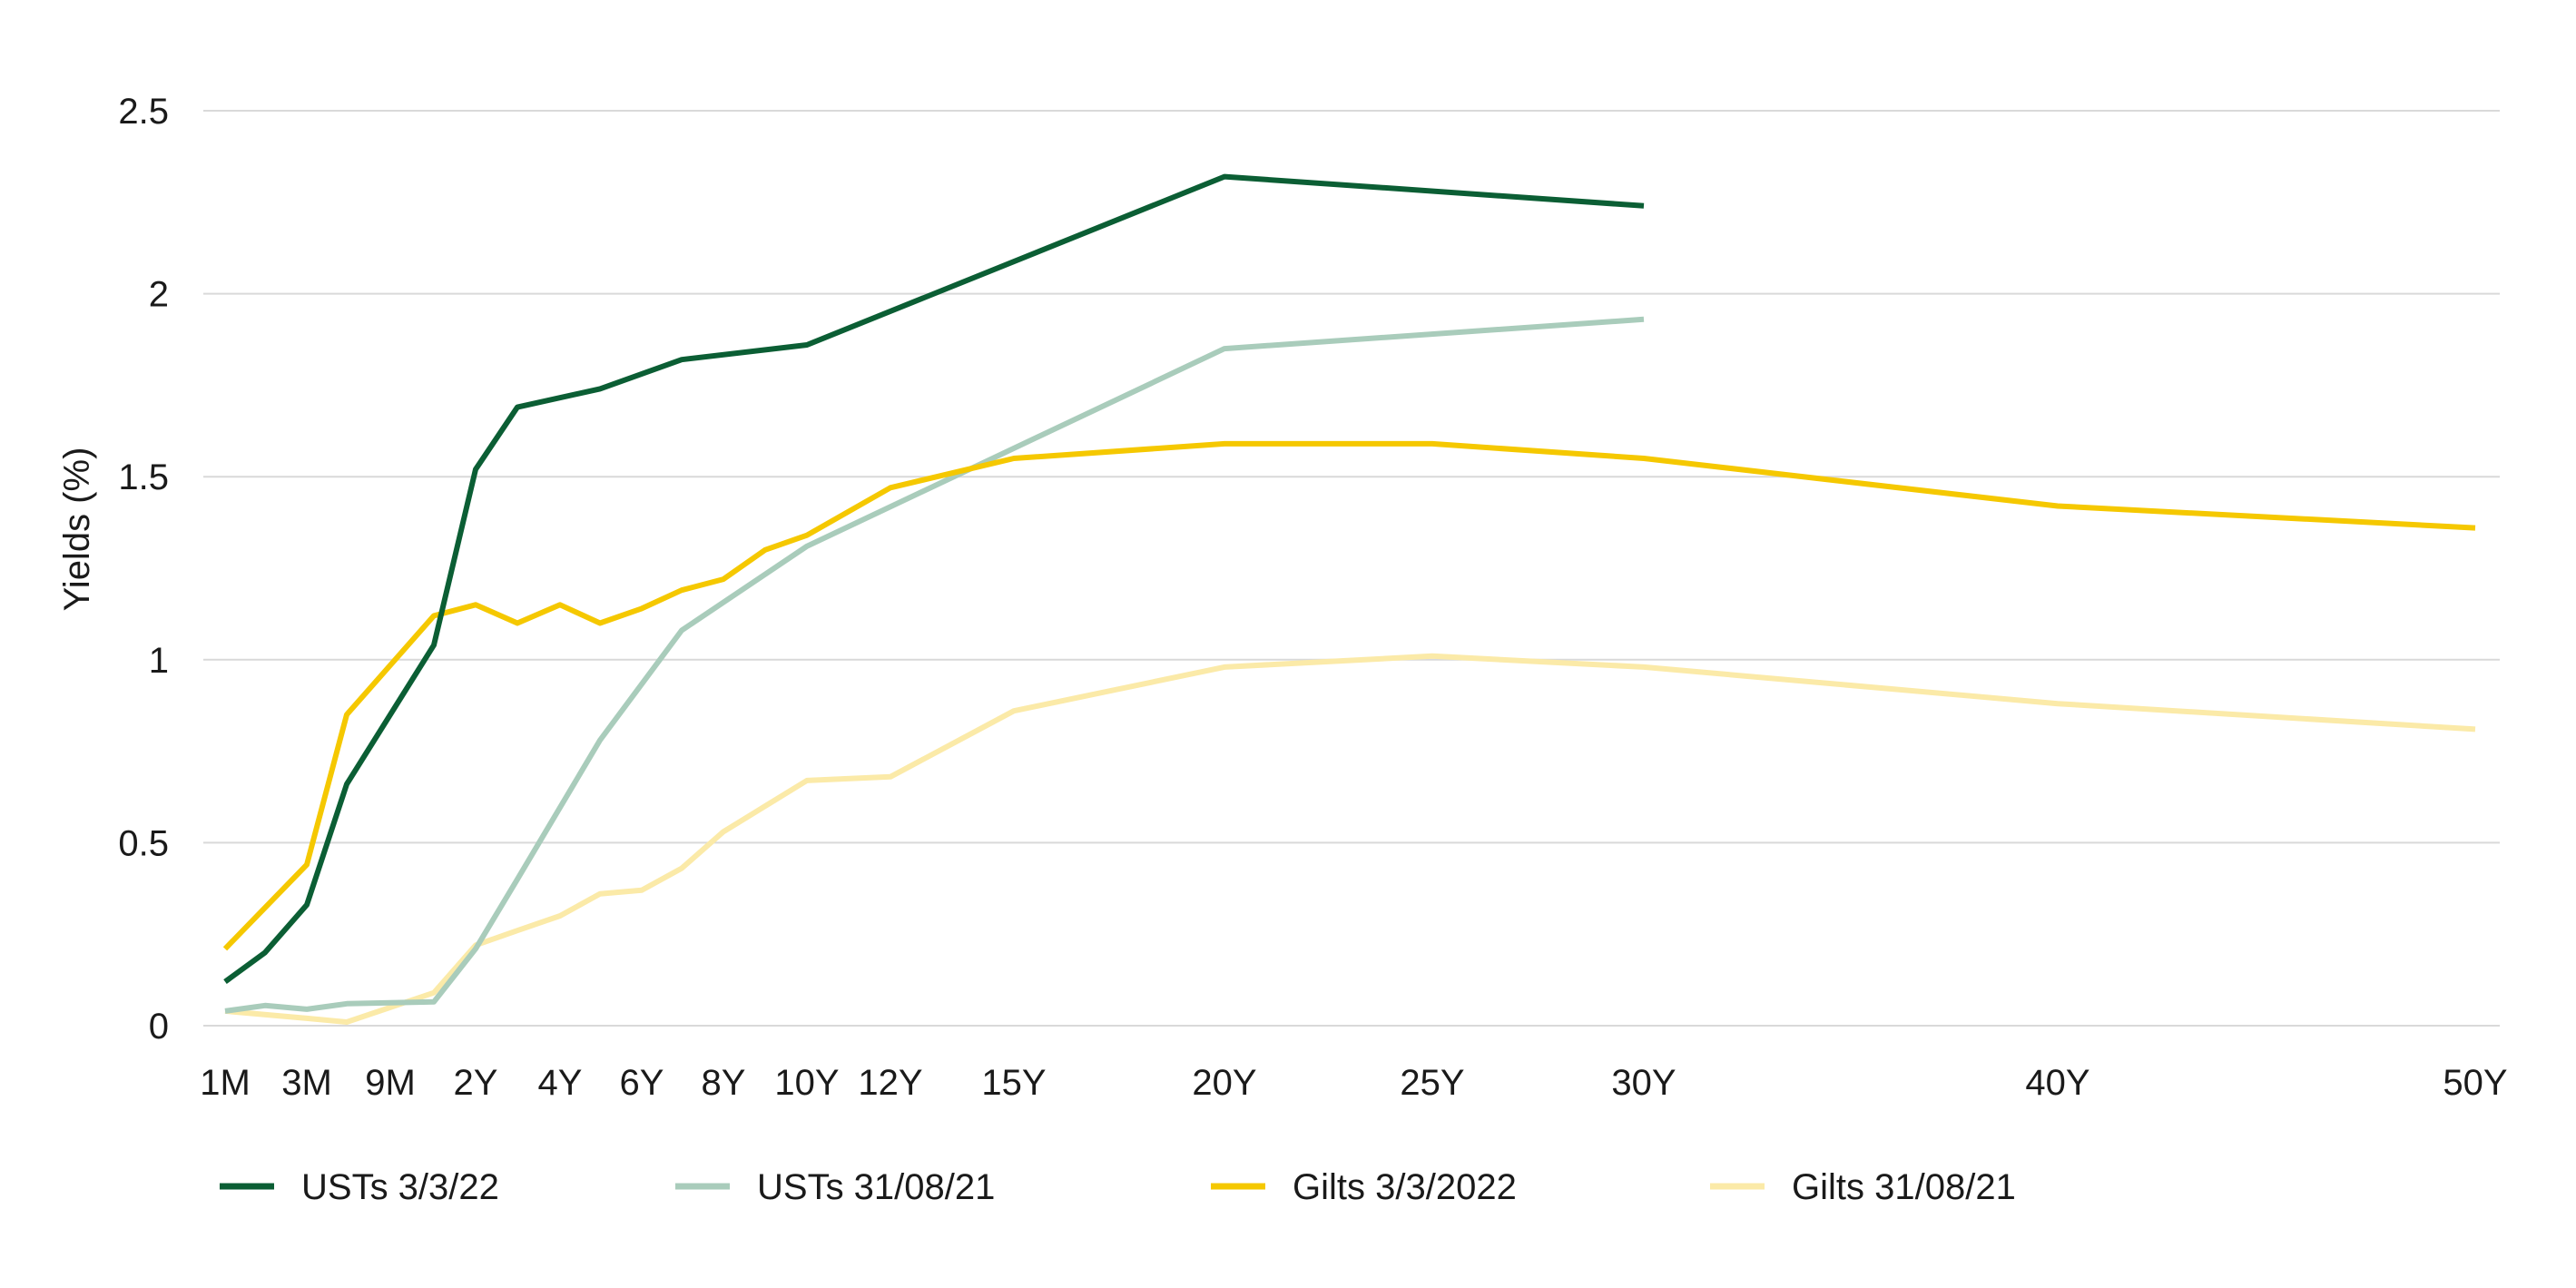  I want to click on legend-item: USTs 3/3/22, so click(359, 1187).